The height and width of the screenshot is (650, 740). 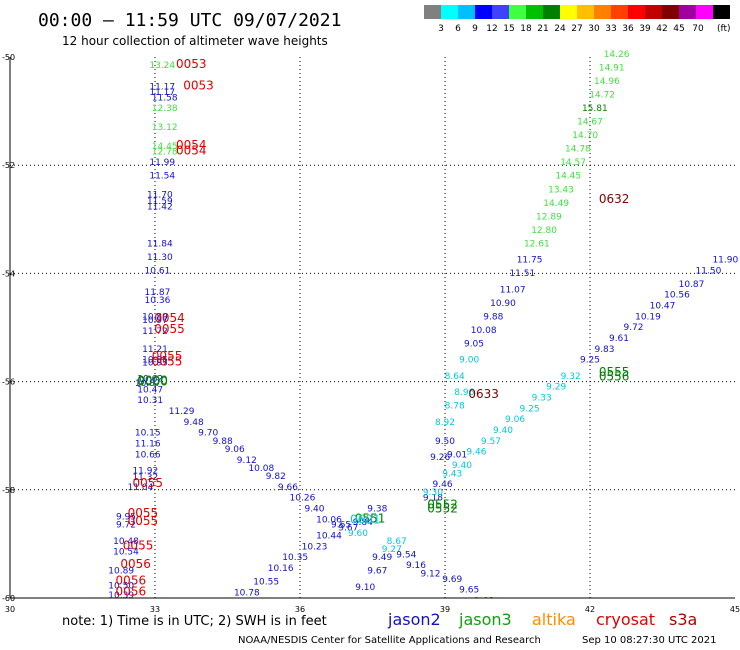 What do you see at coordinates (625, 619) in the screenshot?
I see `legend-cryosat: cryosat` at bounding box center [625, 619].